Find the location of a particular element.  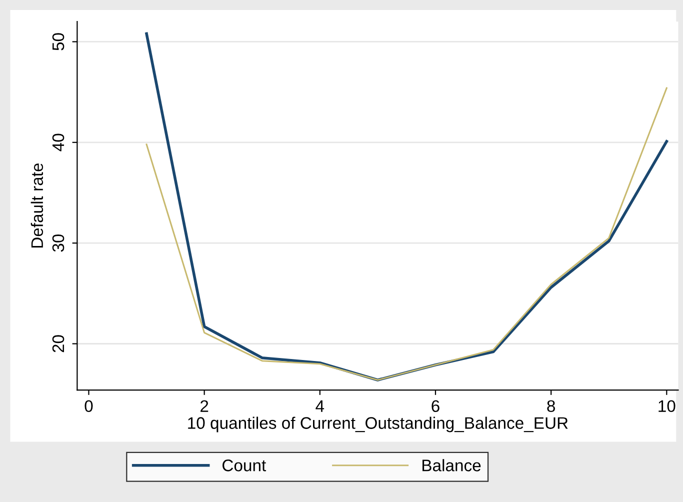

x-tick-label: 8 is located at coordinates (551, 406).